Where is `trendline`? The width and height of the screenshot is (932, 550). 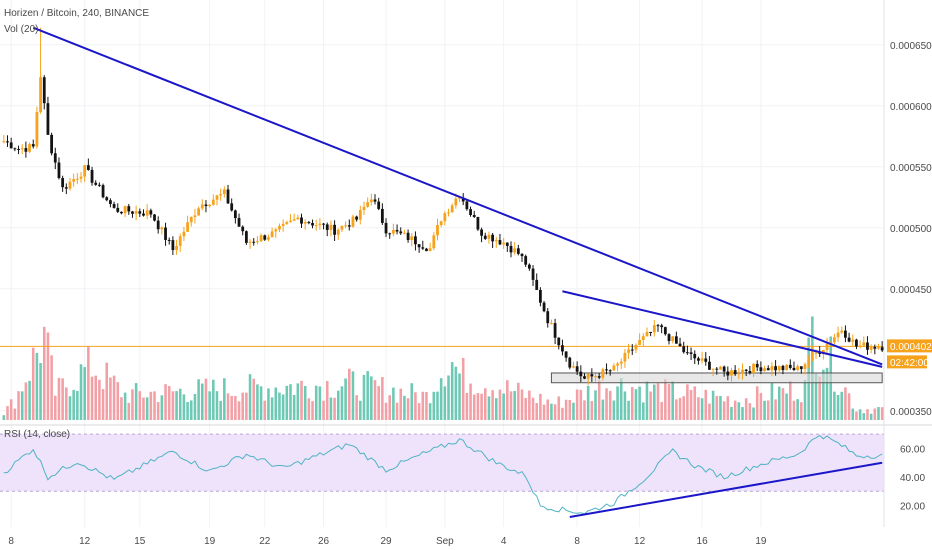 trendline is located at coordinates (722, 329).